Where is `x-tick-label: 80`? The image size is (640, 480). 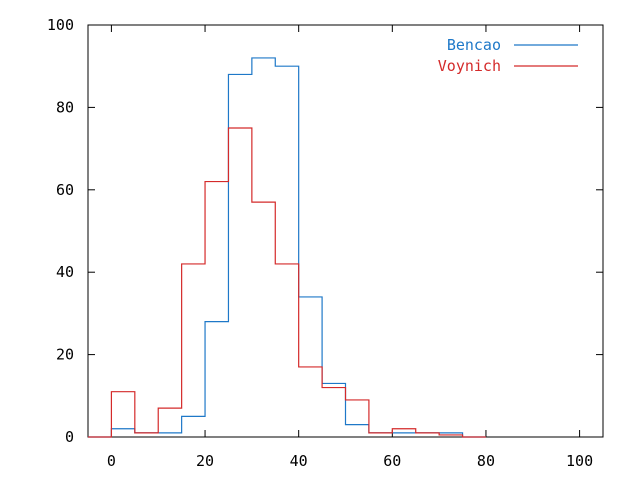 x-tick-label: 80 is located at coordinates (486, 461).